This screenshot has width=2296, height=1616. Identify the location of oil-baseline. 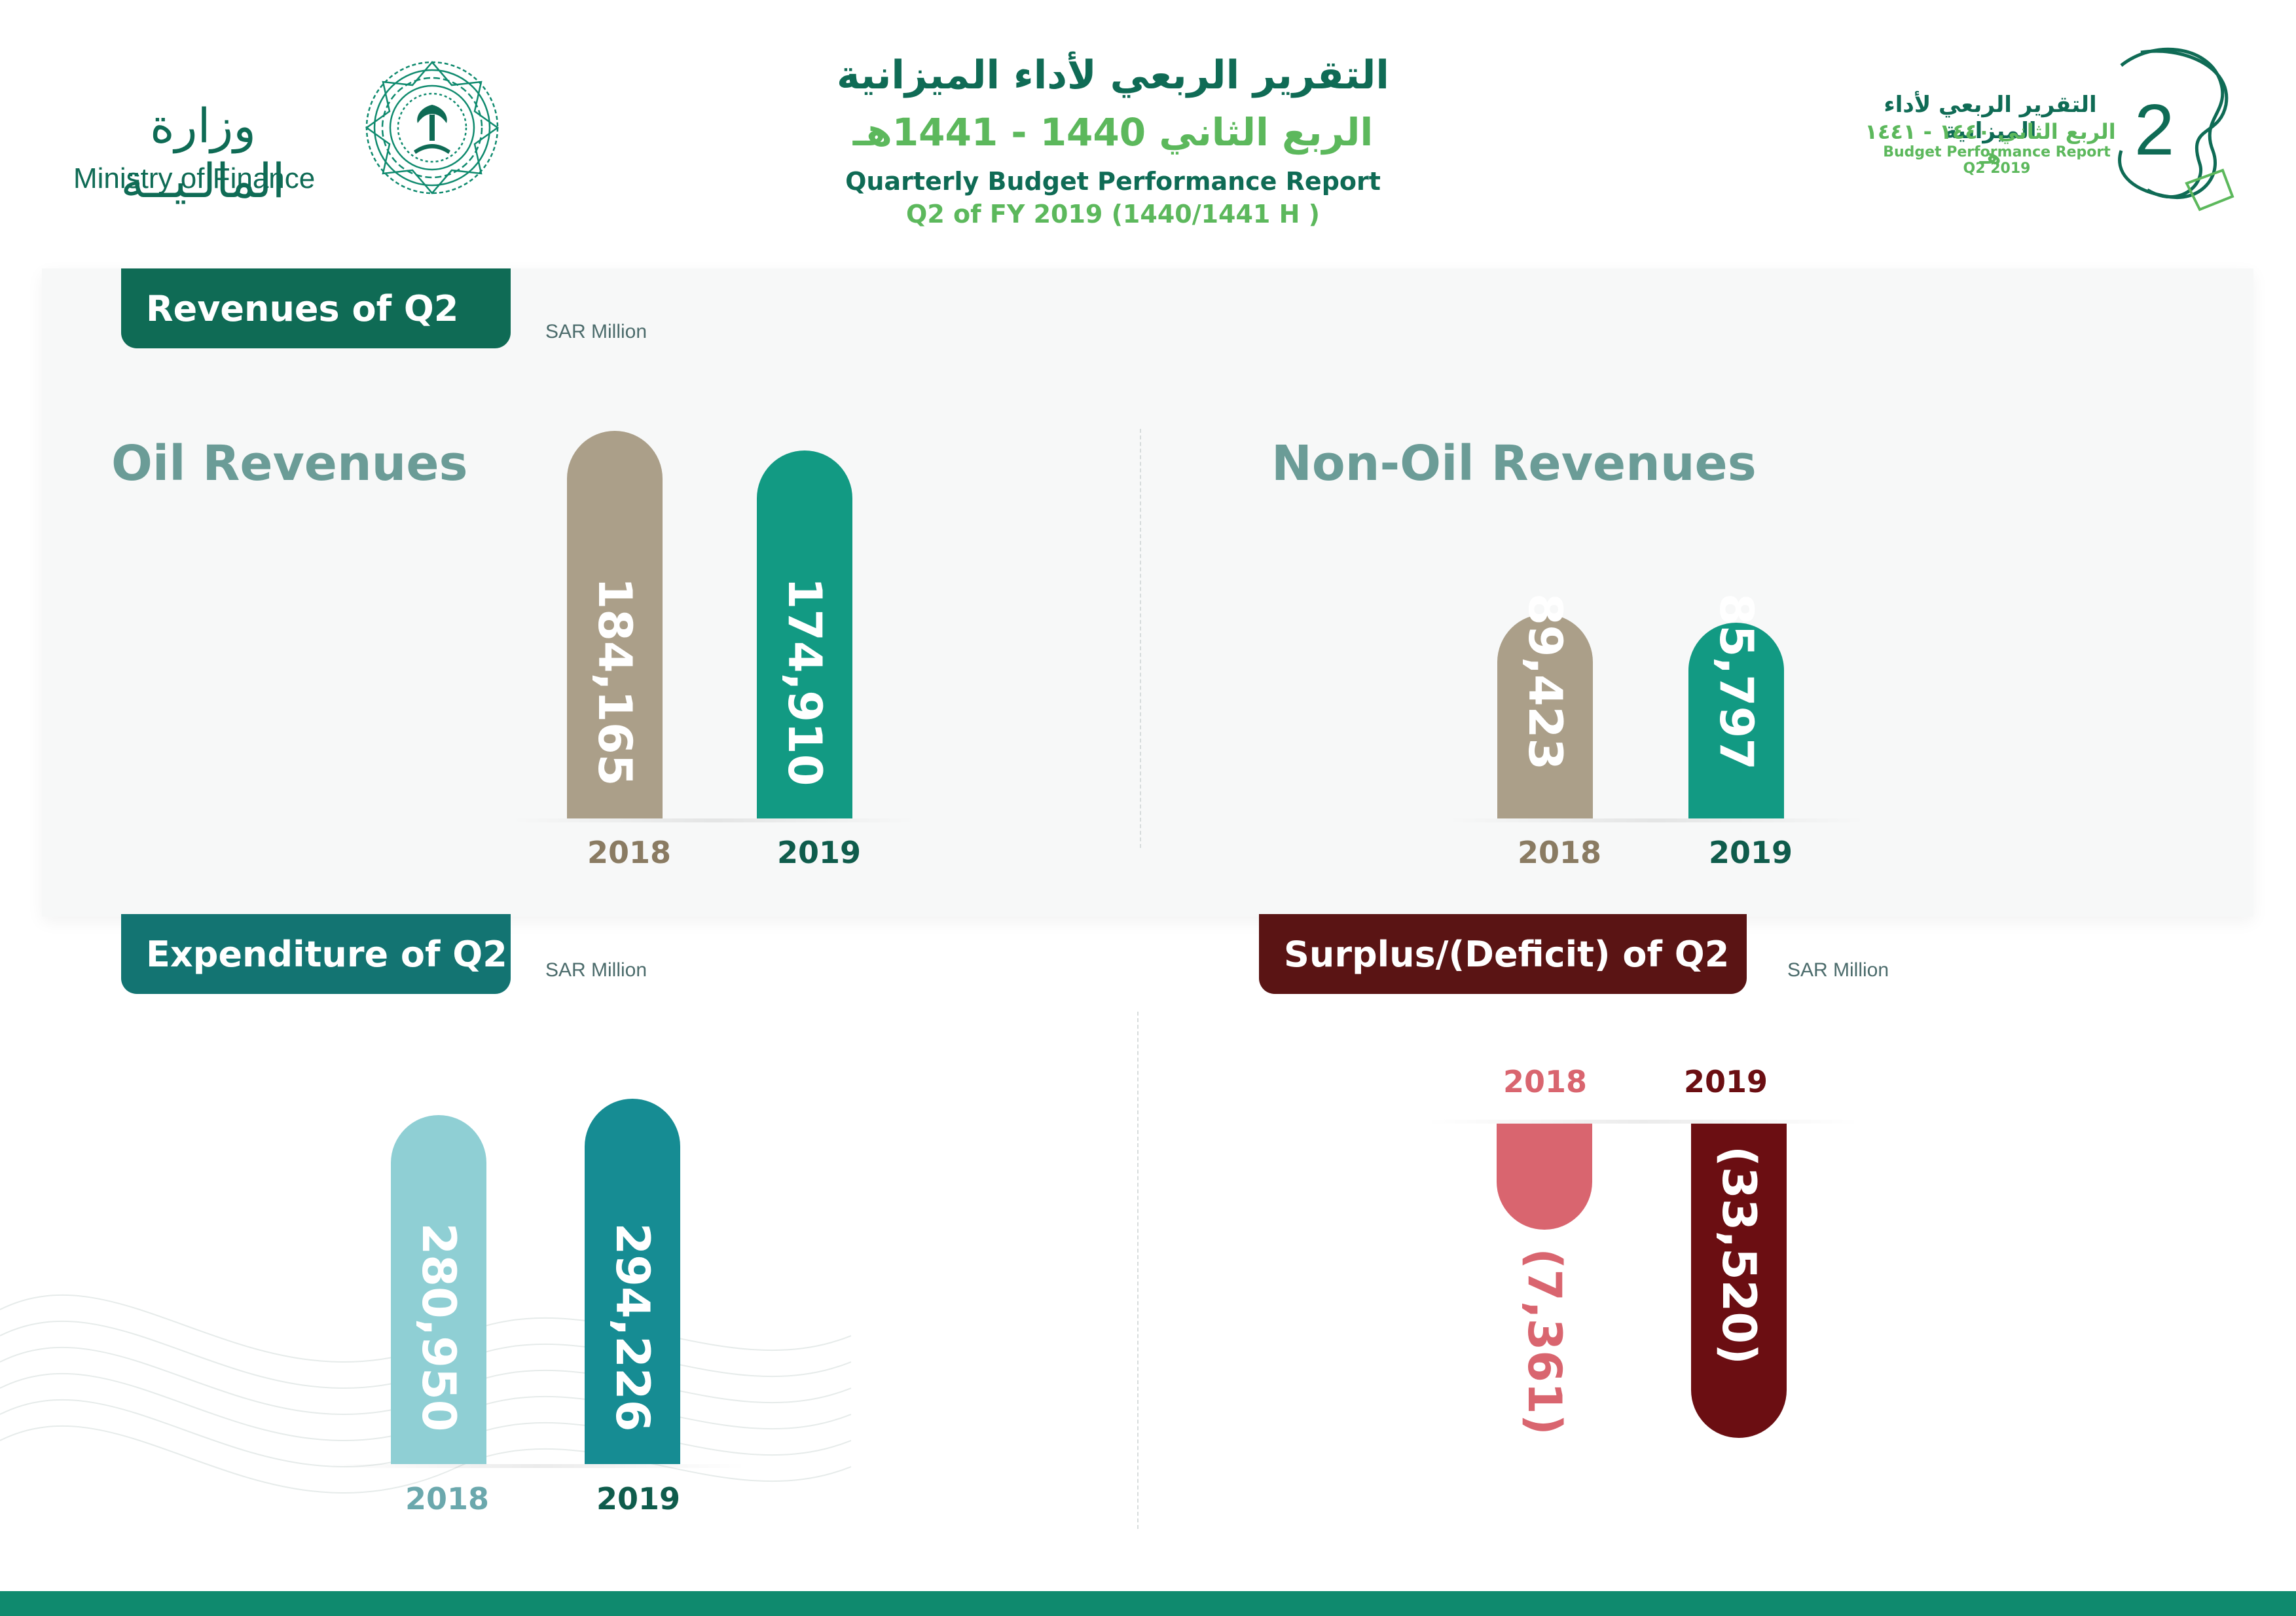
(714, 820).